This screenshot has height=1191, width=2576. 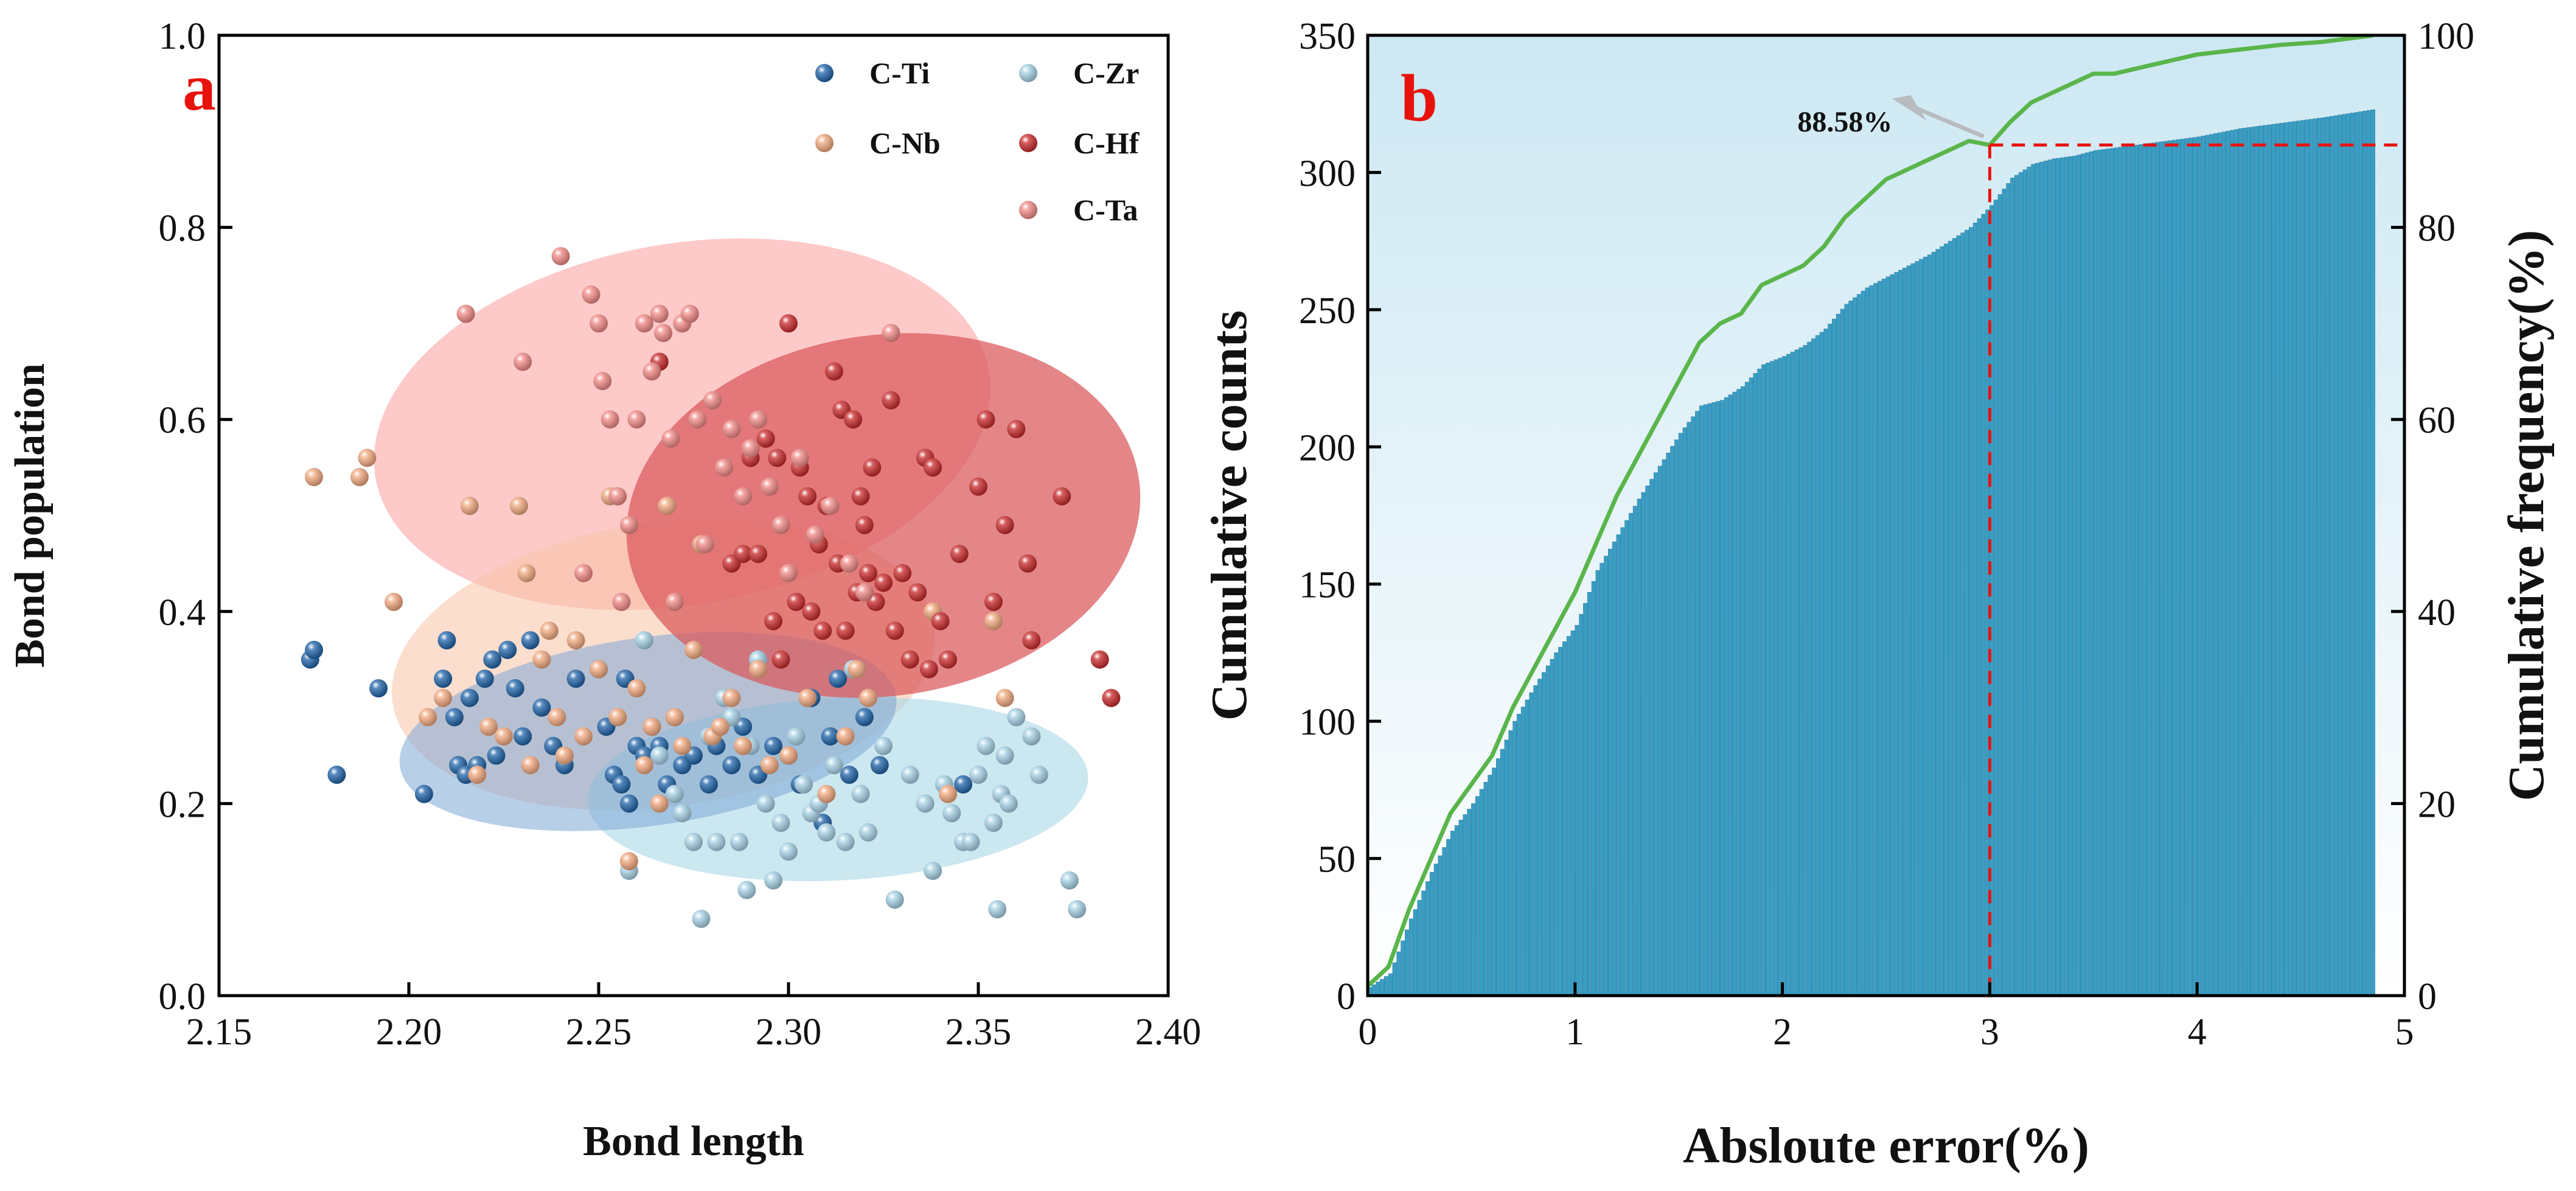 What do you see at coordinates (1346, 997) in the screenshot?
I see `y-tick-label-b: 0` at bounding box center [1346, 997].